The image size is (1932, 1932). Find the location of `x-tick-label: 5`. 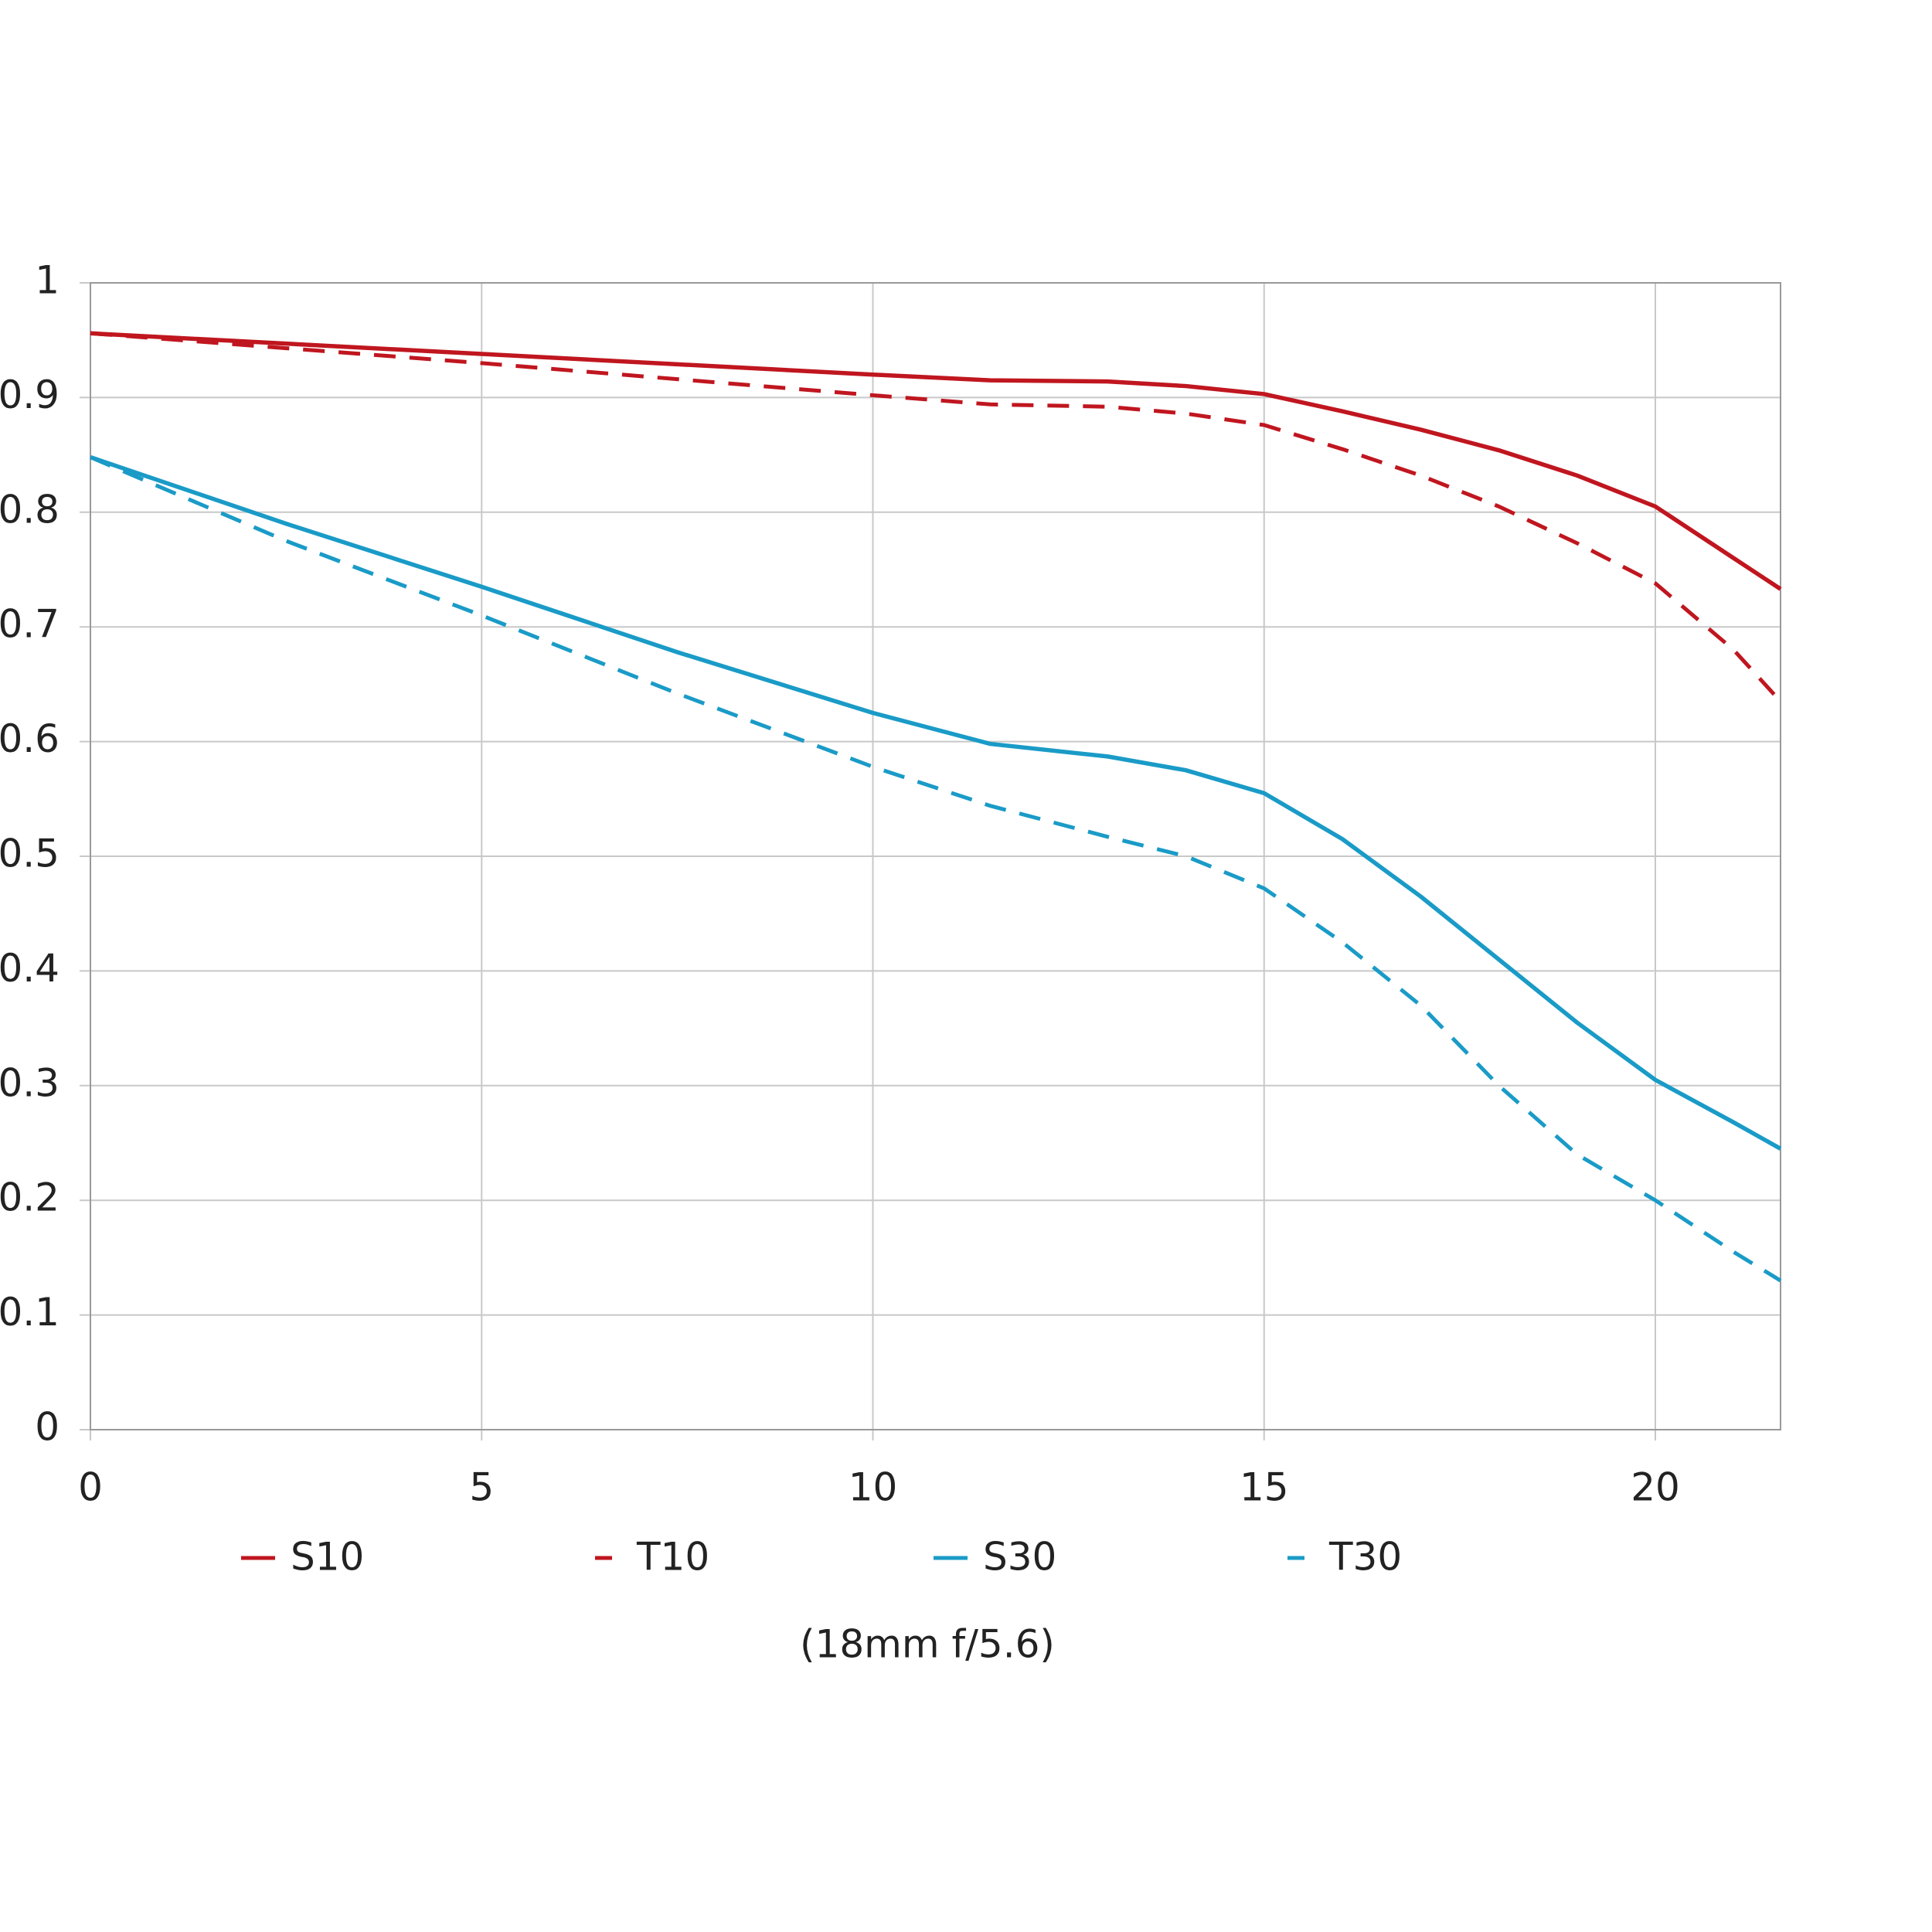

x-tick-label: 5 is located at coordinates (482, 1488).